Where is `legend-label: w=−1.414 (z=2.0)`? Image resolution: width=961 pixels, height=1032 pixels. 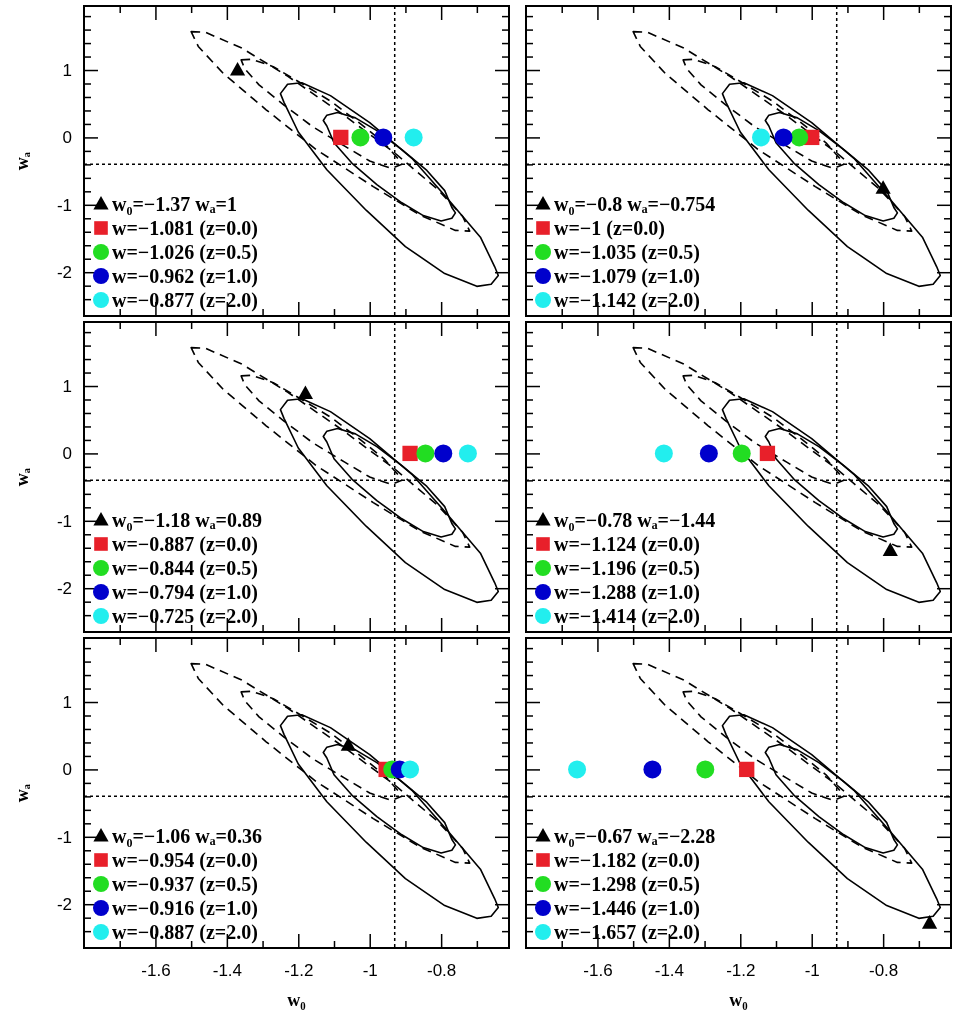
legend-label: w=−1.414 (z=2.0) is located at coordinates (627, 616).